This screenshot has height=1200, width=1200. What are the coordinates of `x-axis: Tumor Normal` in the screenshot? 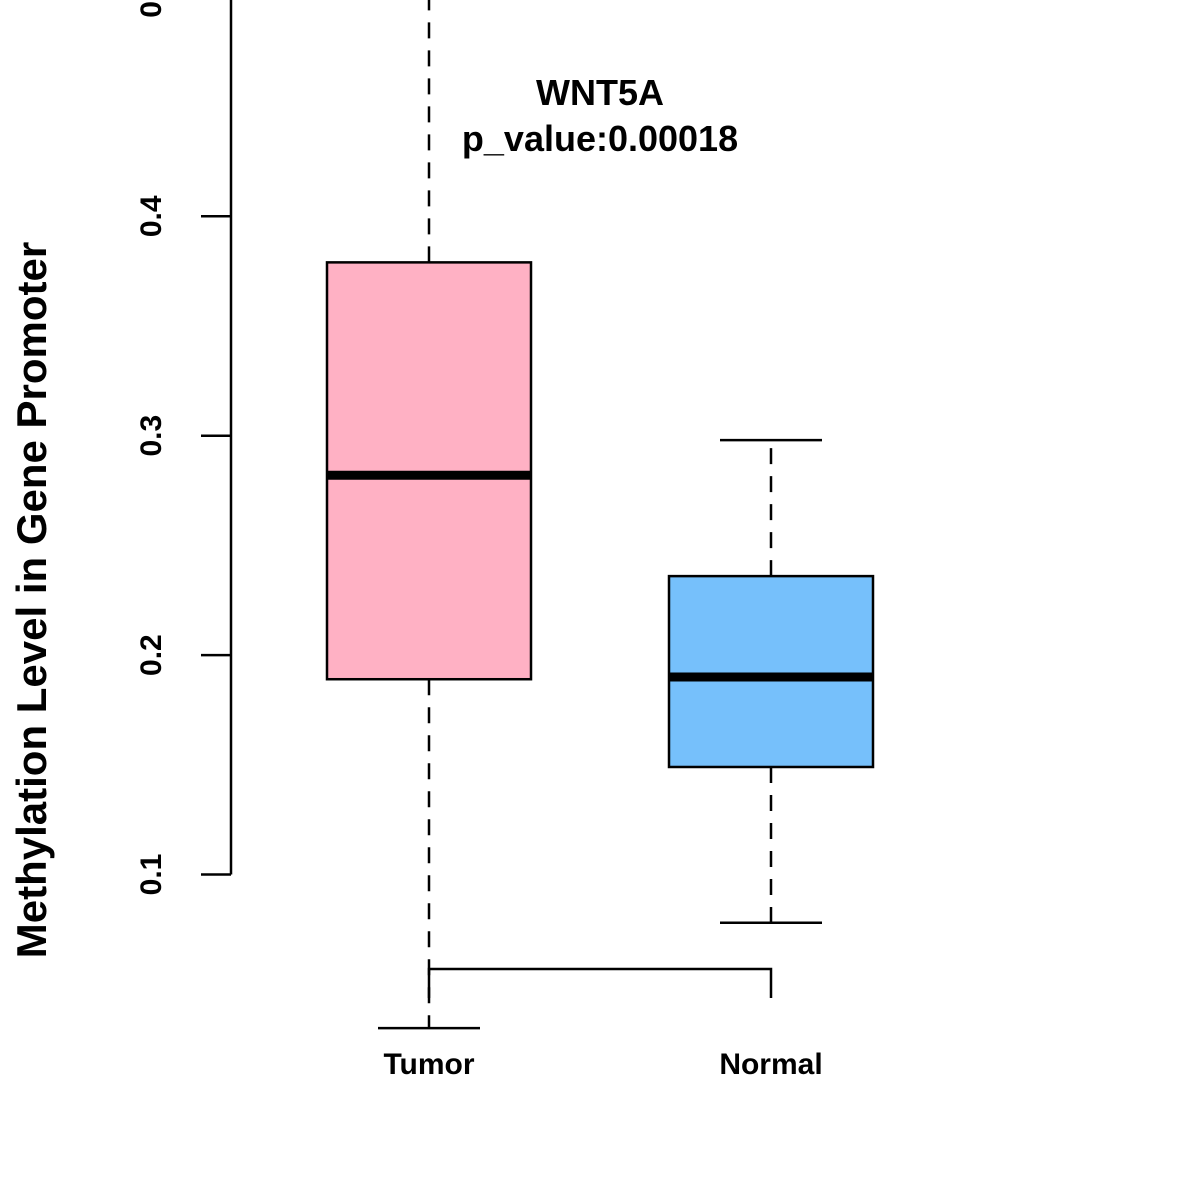 It's located at (603, 1024).